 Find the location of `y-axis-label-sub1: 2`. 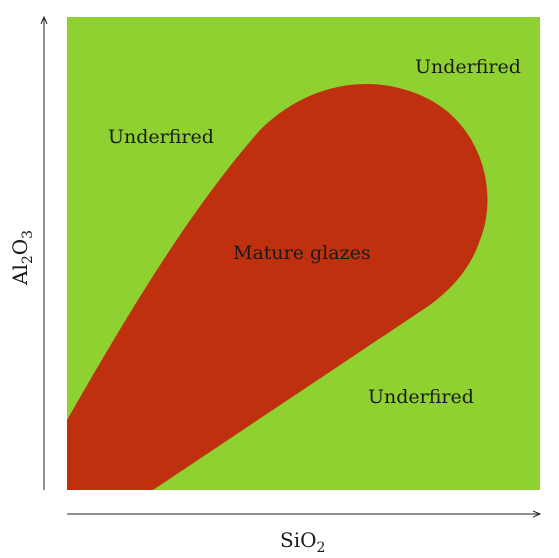

y-axis-label-sub1: 2 is located at coordinates (28, 259).